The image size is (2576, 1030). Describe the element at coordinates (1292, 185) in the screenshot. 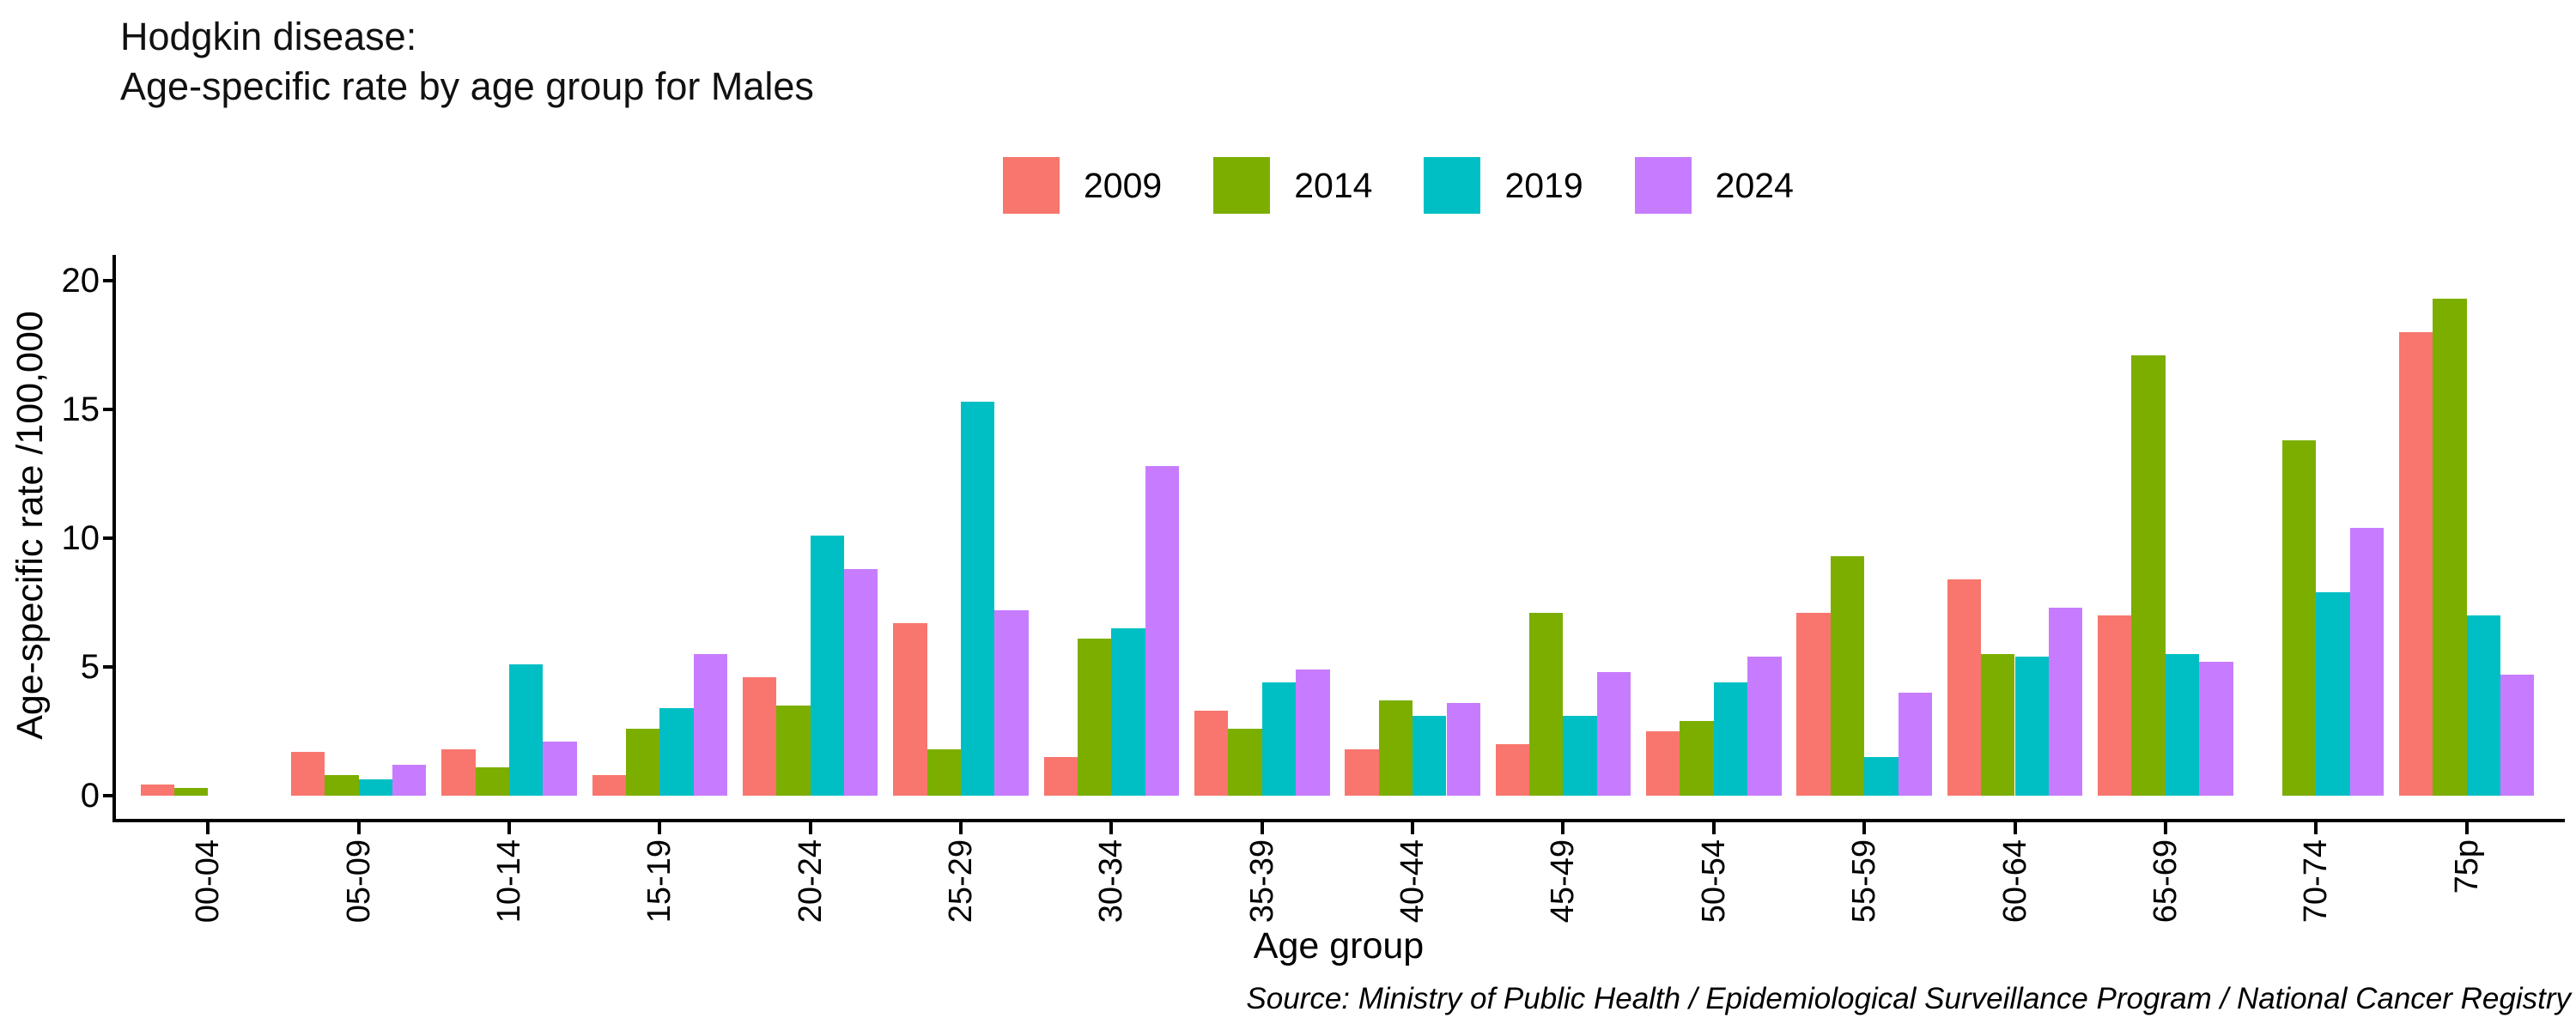

I see `legend-item-2014: 2014` at that location.